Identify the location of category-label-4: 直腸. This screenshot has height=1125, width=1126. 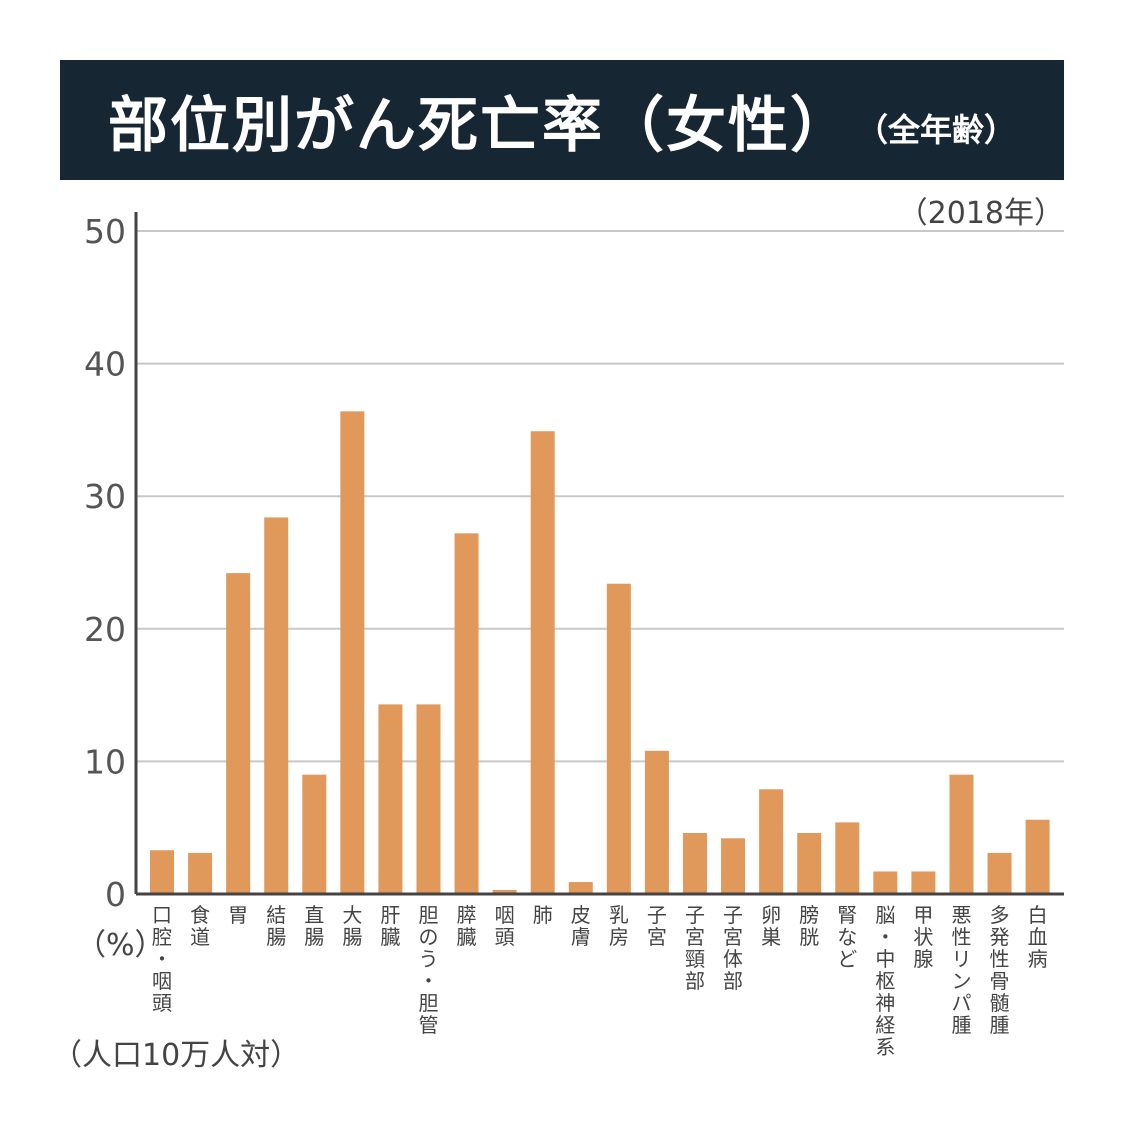
(314, 926).